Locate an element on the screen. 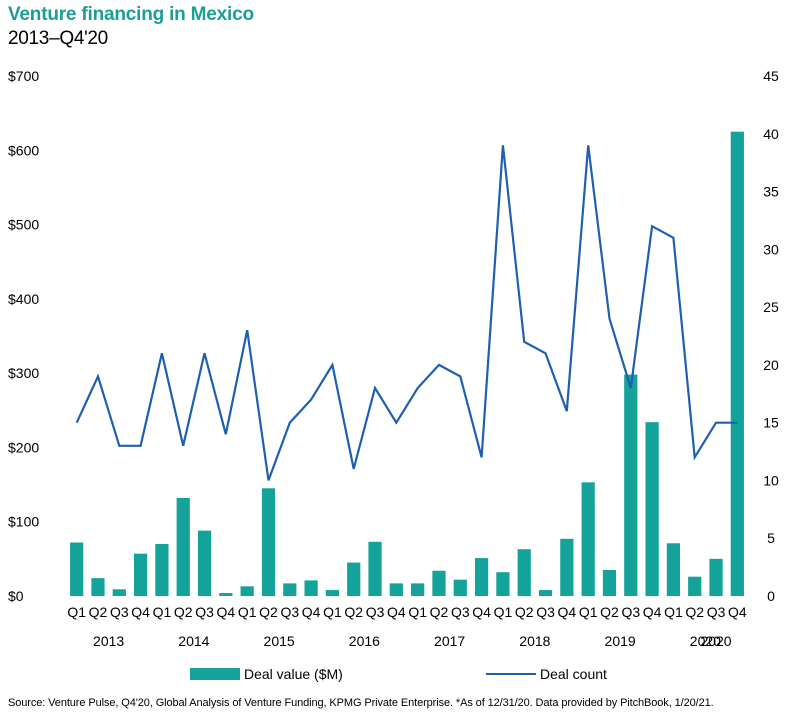 This screenshot has height=716, width=810. year-label: 2015 is located at coordinates (279, 641).